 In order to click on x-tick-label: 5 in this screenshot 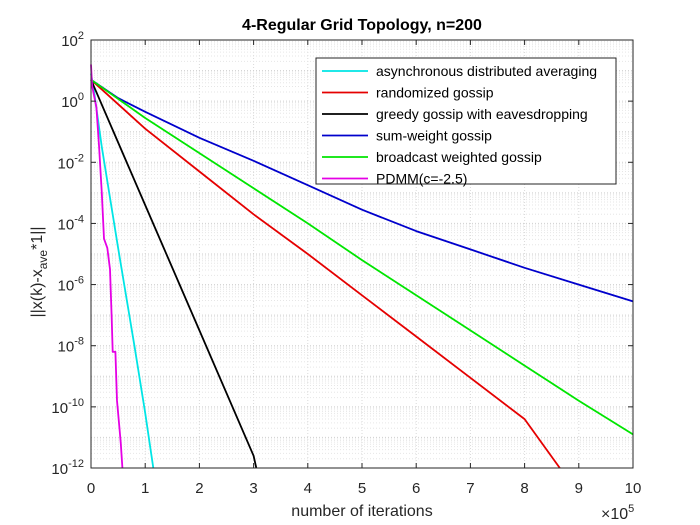, I will do `click(362, 488)`.